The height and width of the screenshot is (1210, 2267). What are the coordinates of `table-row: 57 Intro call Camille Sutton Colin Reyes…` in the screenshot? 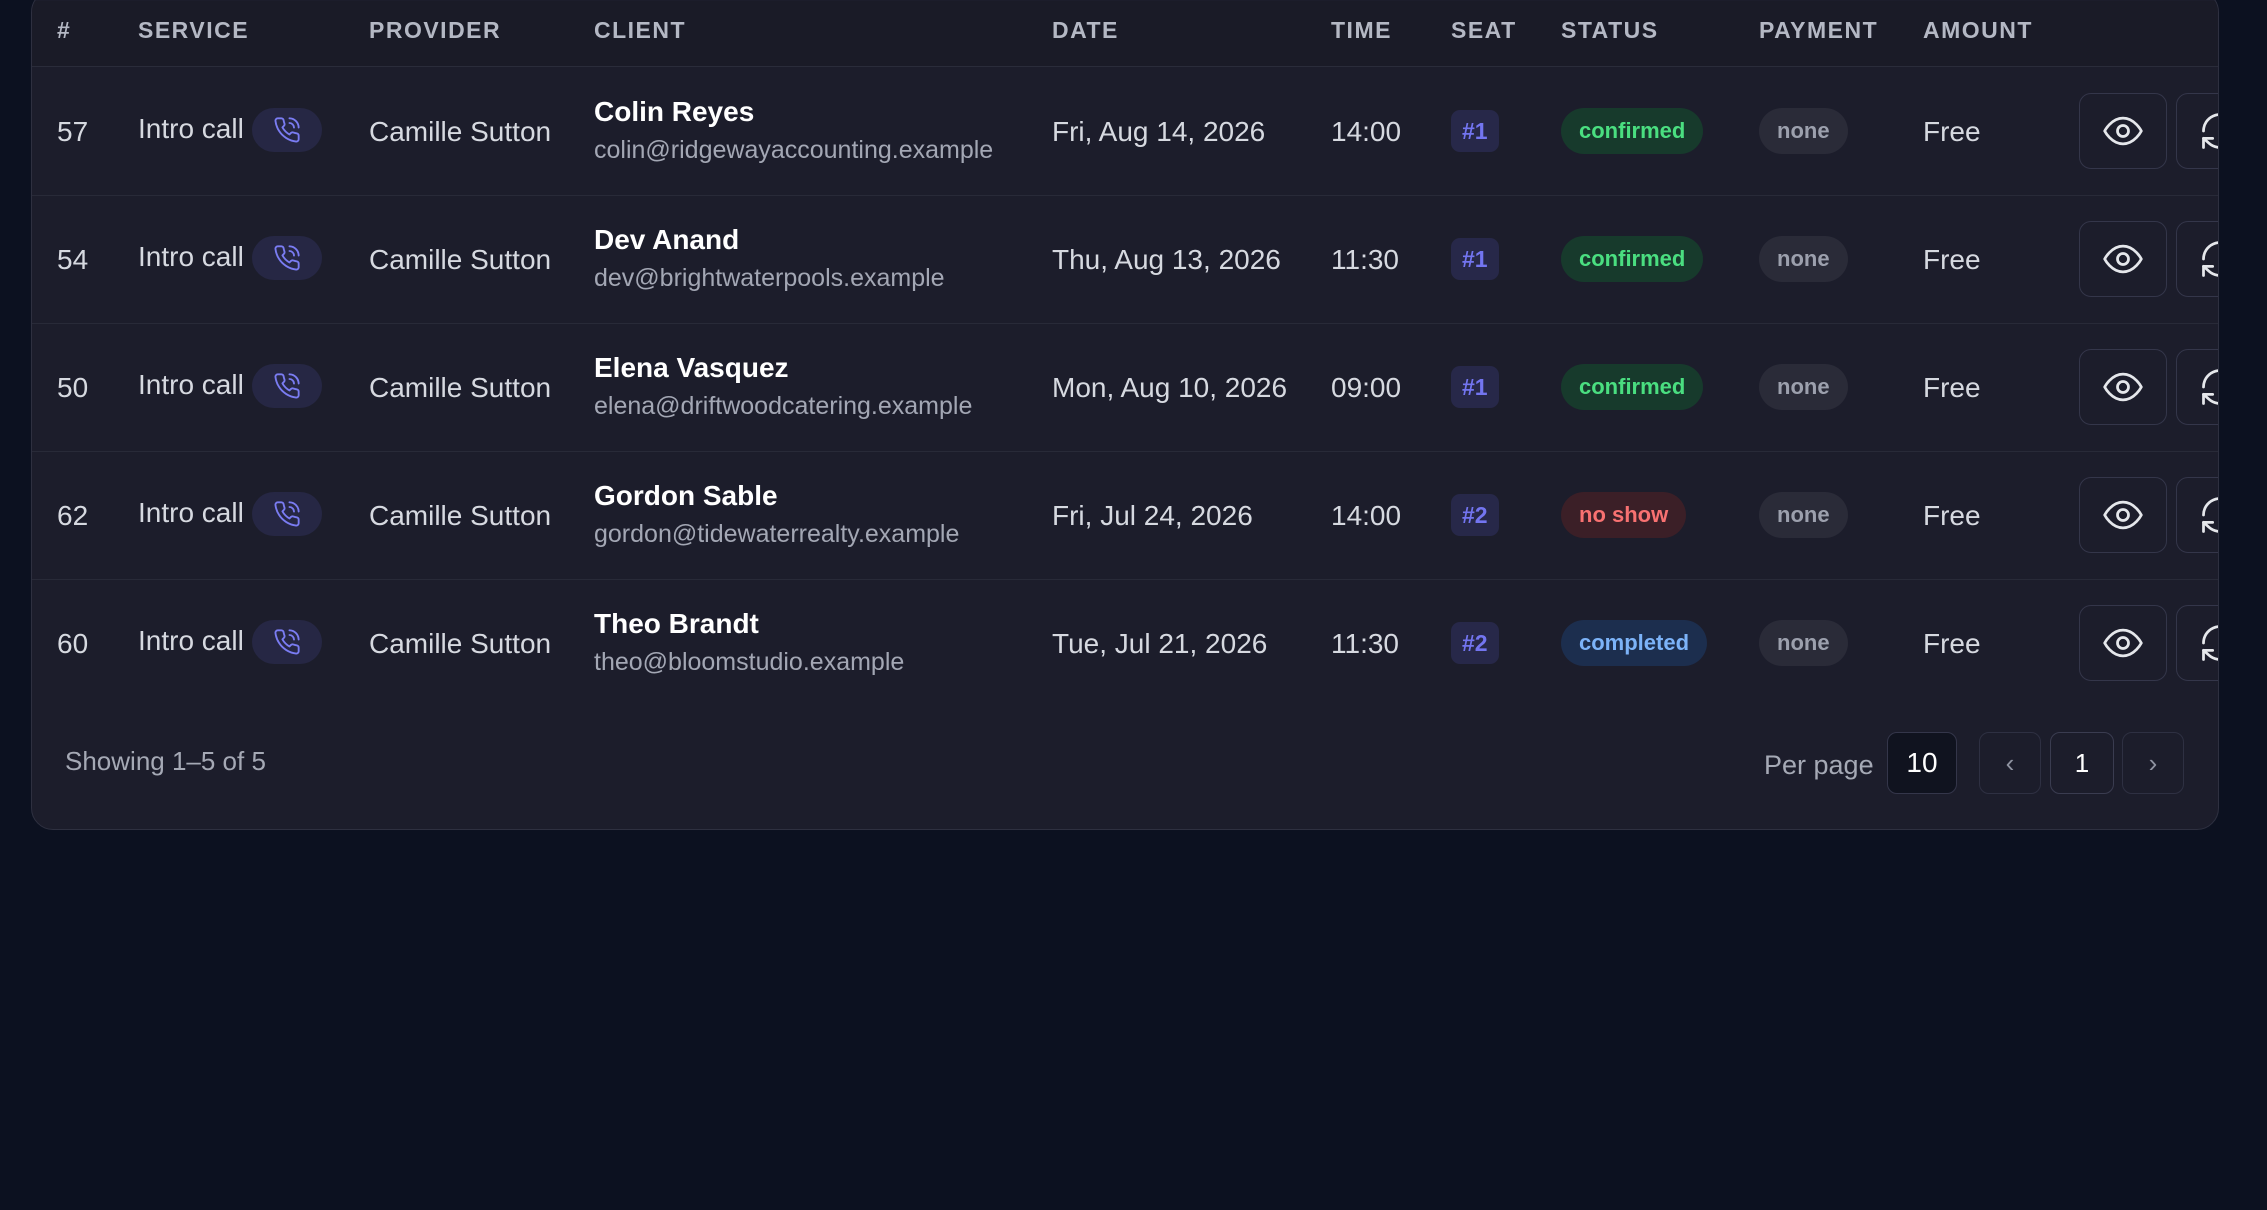 It's located at (1125, 132).